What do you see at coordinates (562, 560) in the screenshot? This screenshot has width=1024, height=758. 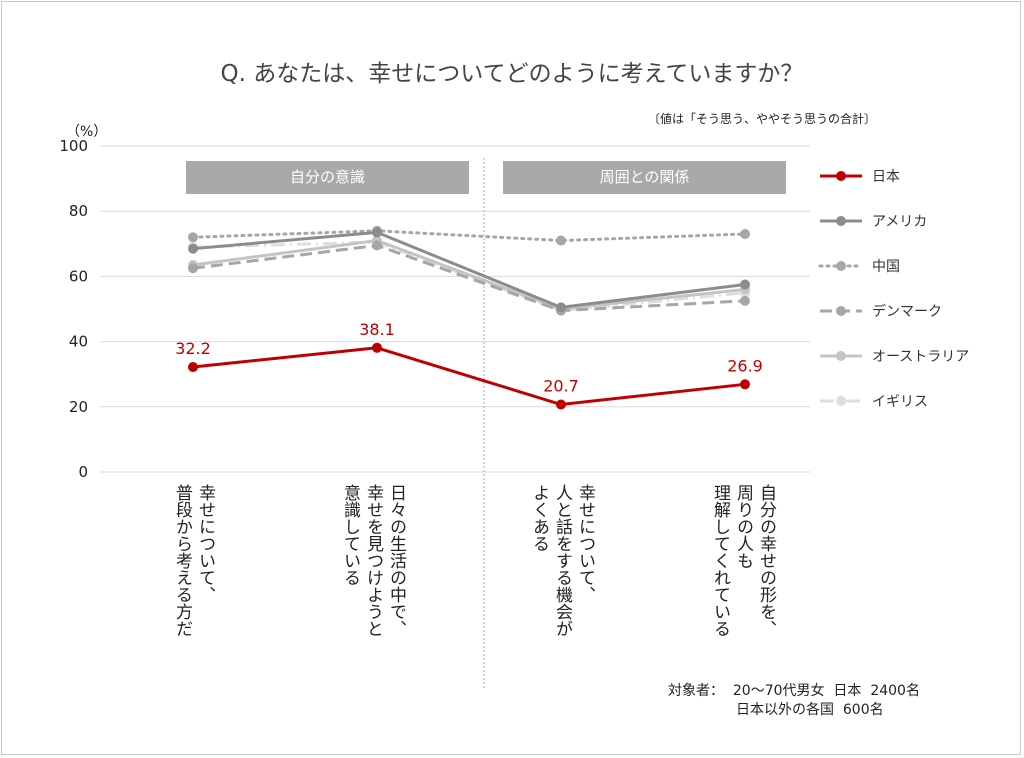 I see `category-label-3: 幸せについて、 人と話をする機会が よくある` at bounding box center [562, 560].